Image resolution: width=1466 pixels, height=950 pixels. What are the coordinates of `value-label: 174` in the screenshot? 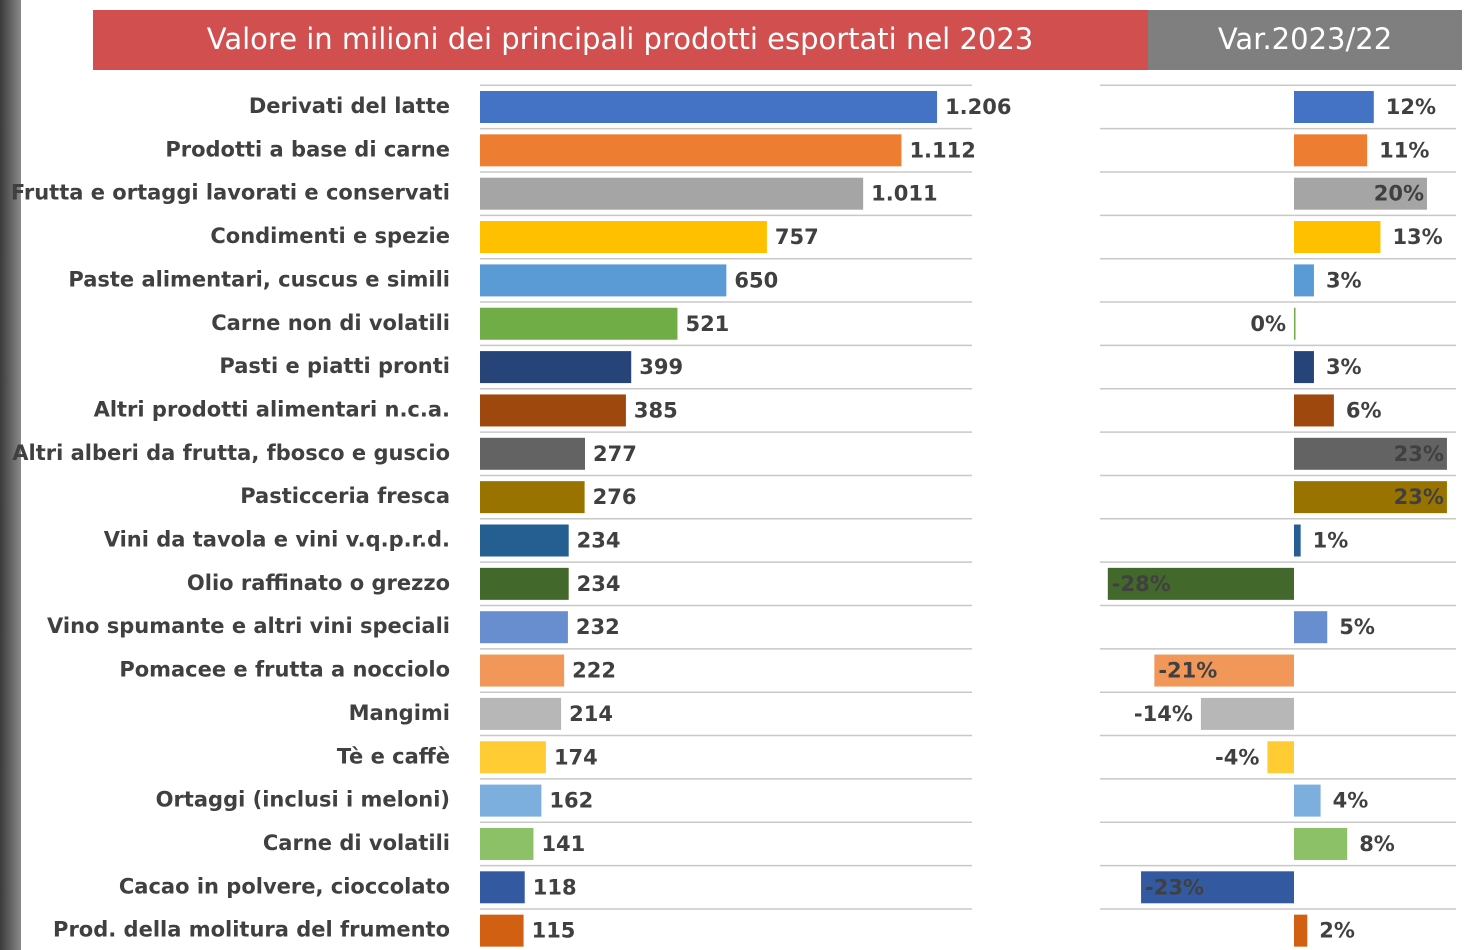 It's located at (576, 757).